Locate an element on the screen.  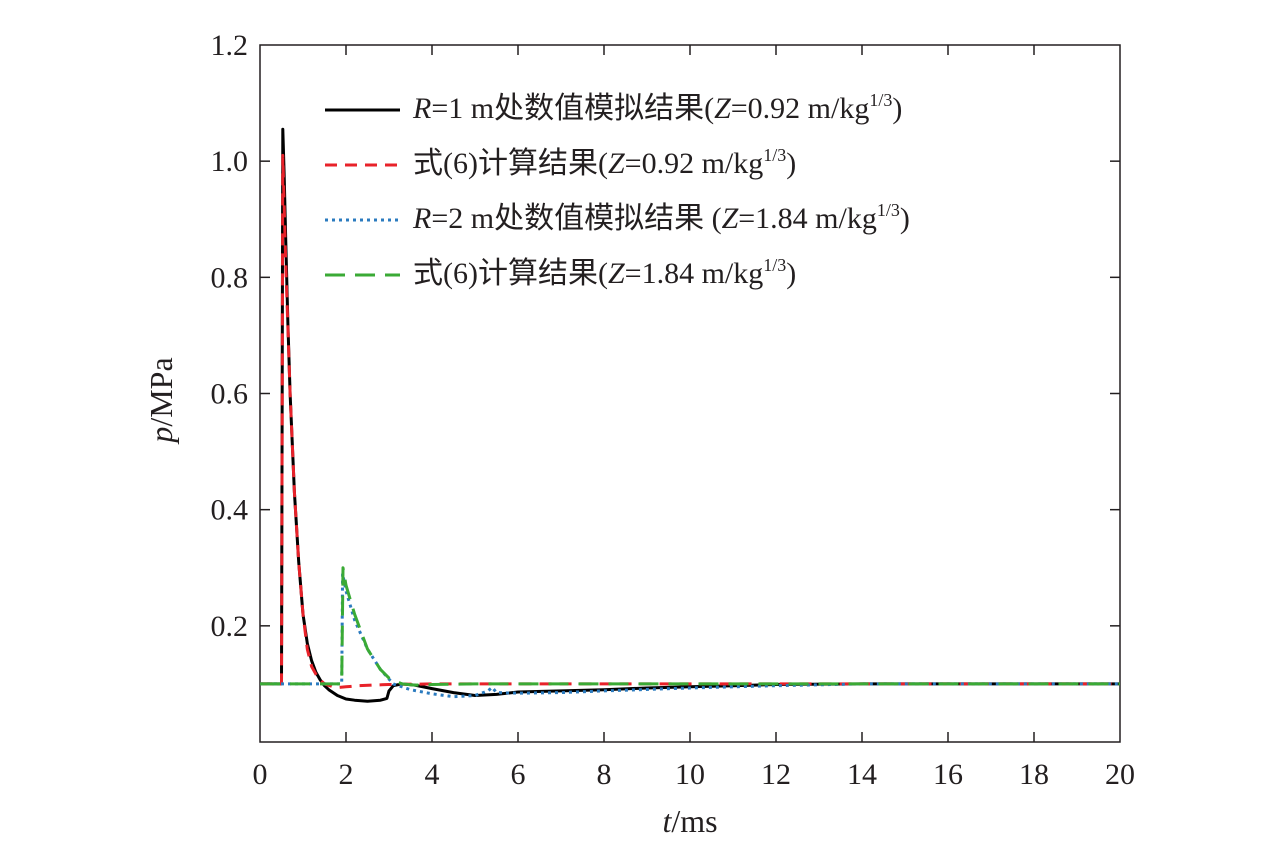
legend-label-3: R=2 m处数值模拟结果 (Z=1.84 m/kg1/3) is located at coordinates (661, 217).